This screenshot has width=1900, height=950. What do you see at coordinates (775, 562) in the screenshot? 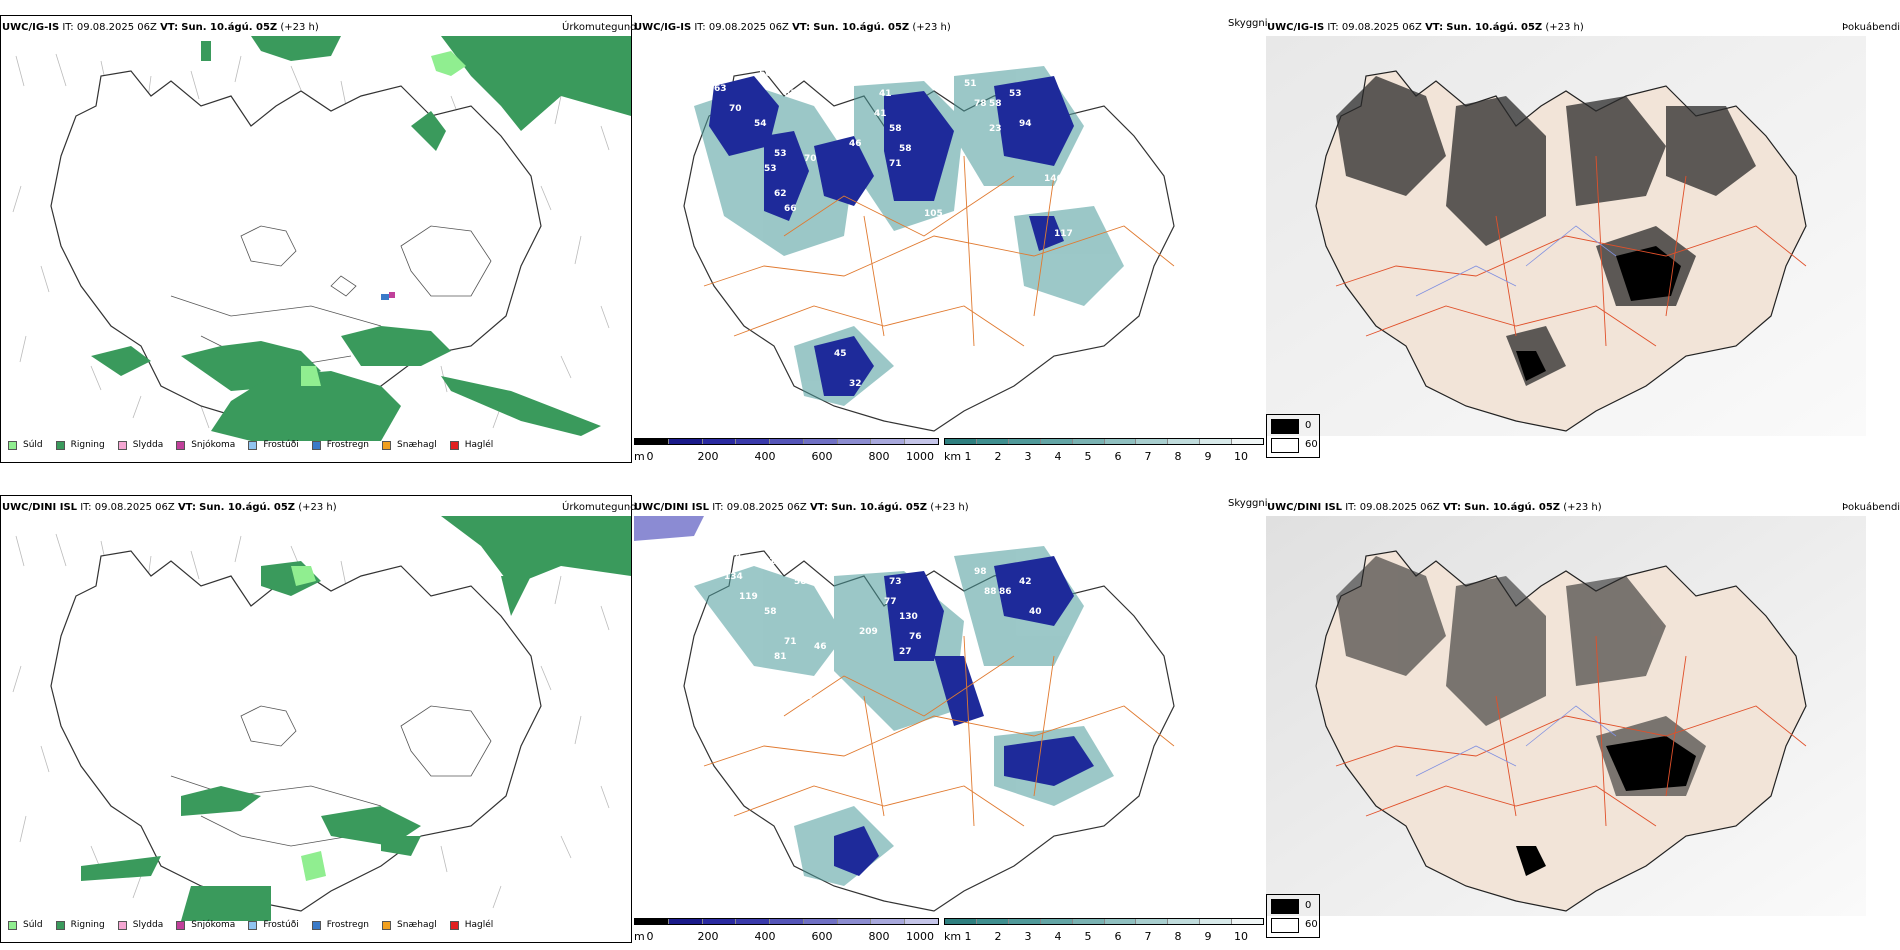
I see `visibility-value-label: 10` at bounding box center [775, 562].